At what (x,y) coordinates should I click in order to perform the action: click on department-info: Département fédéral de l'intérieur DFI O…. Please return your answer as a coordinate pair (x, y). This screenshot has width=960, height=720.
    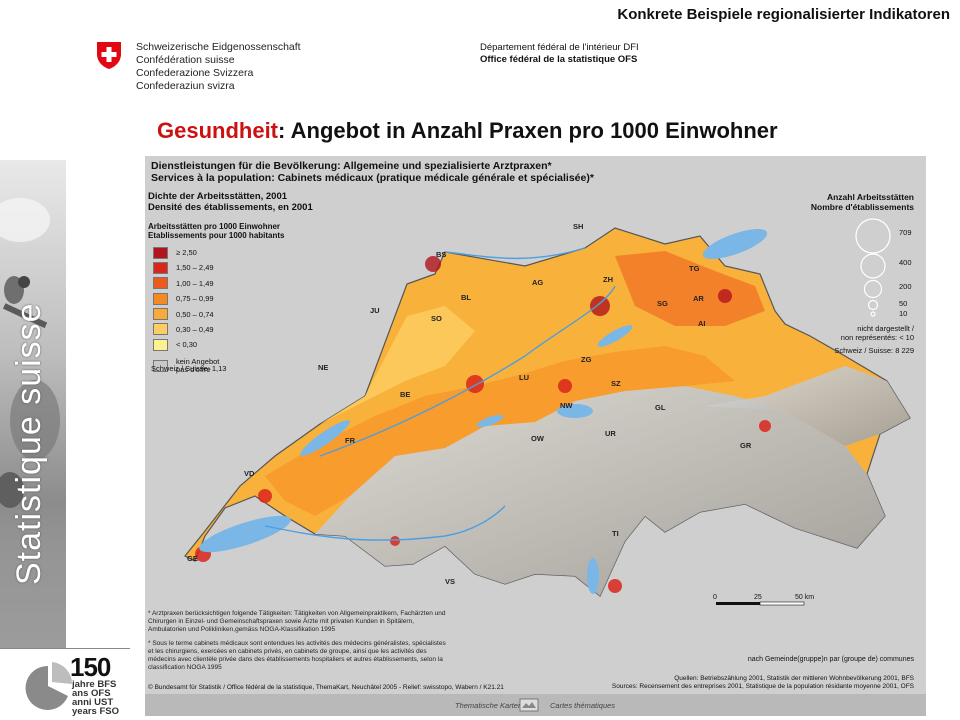
    Looking at the image, I should click on (559, 54).